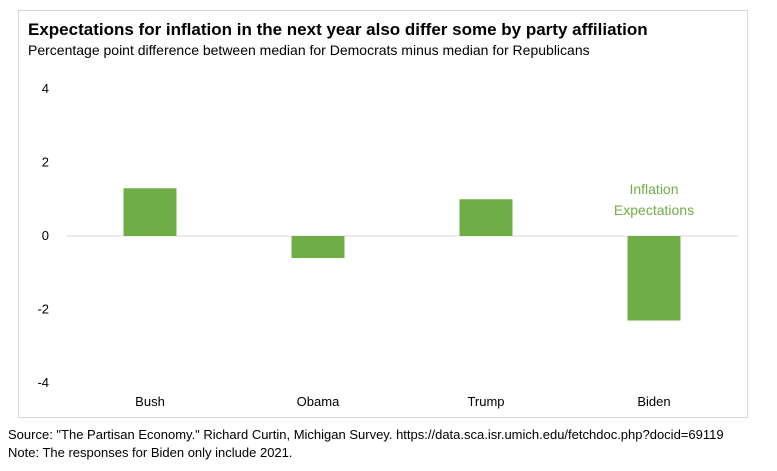  What do you see at coordinates (653, 189) in the screenshot?
I see `legend-label: Inflation` at bounding box center [653, 189].